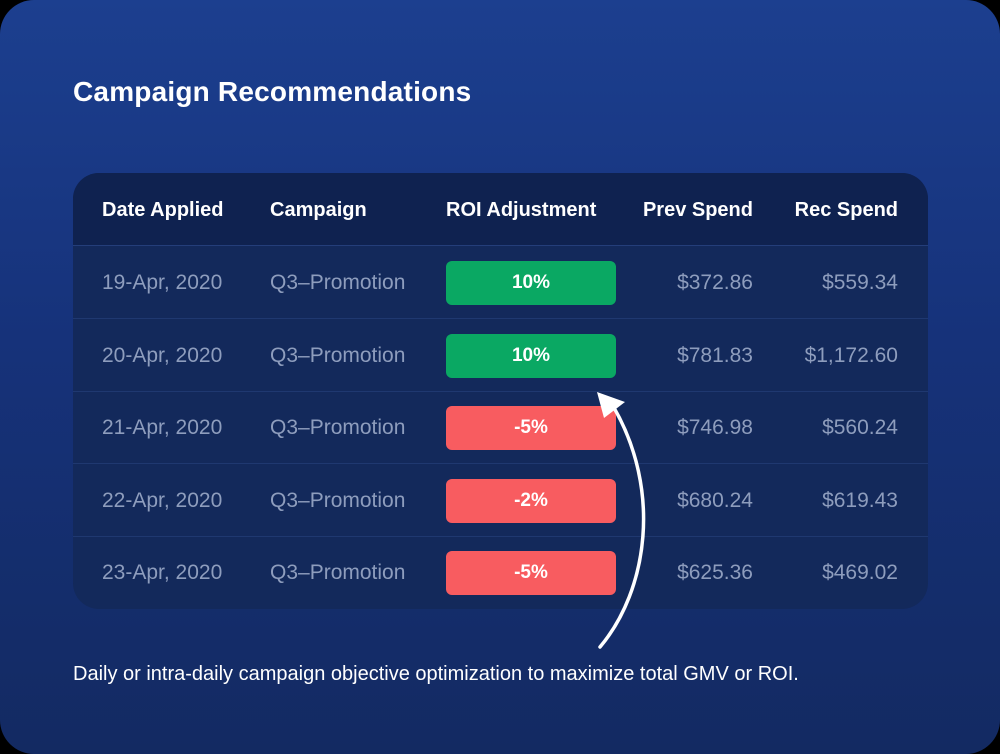  Describe the element at coordinates (162, 427) in the screenshot. I see `cell-date: 21-Apr, 2020` at that location.